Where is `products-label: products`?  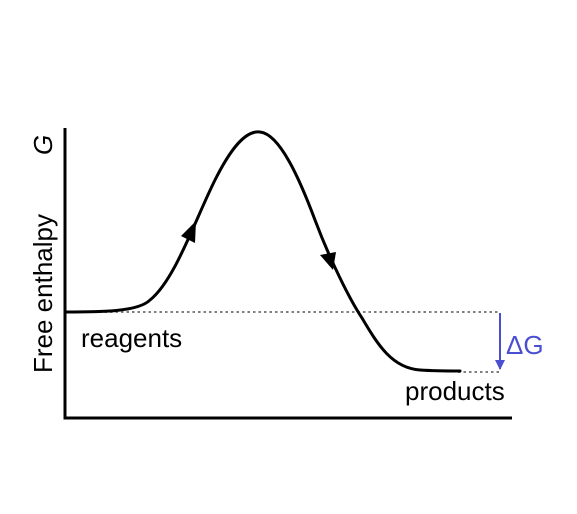
products-label: products is located at coordinates (455, 391).